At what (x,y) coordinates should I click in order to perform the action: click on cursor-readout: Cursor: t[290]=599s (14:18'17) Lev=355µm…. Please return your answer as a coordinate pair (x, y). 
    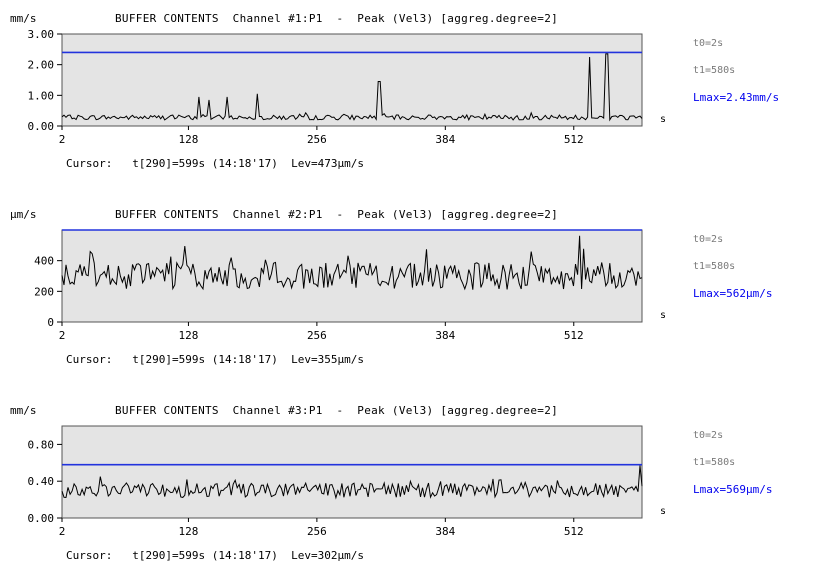
    Looking at the image, I should click on (215, 359).